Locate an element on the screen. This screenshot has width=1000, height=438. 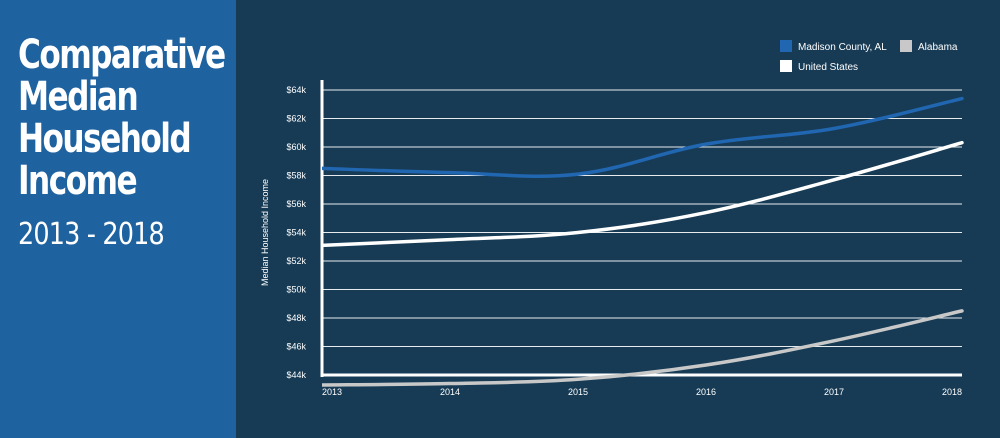
y-tick-label: $56k is located at coordinates (296, 204).